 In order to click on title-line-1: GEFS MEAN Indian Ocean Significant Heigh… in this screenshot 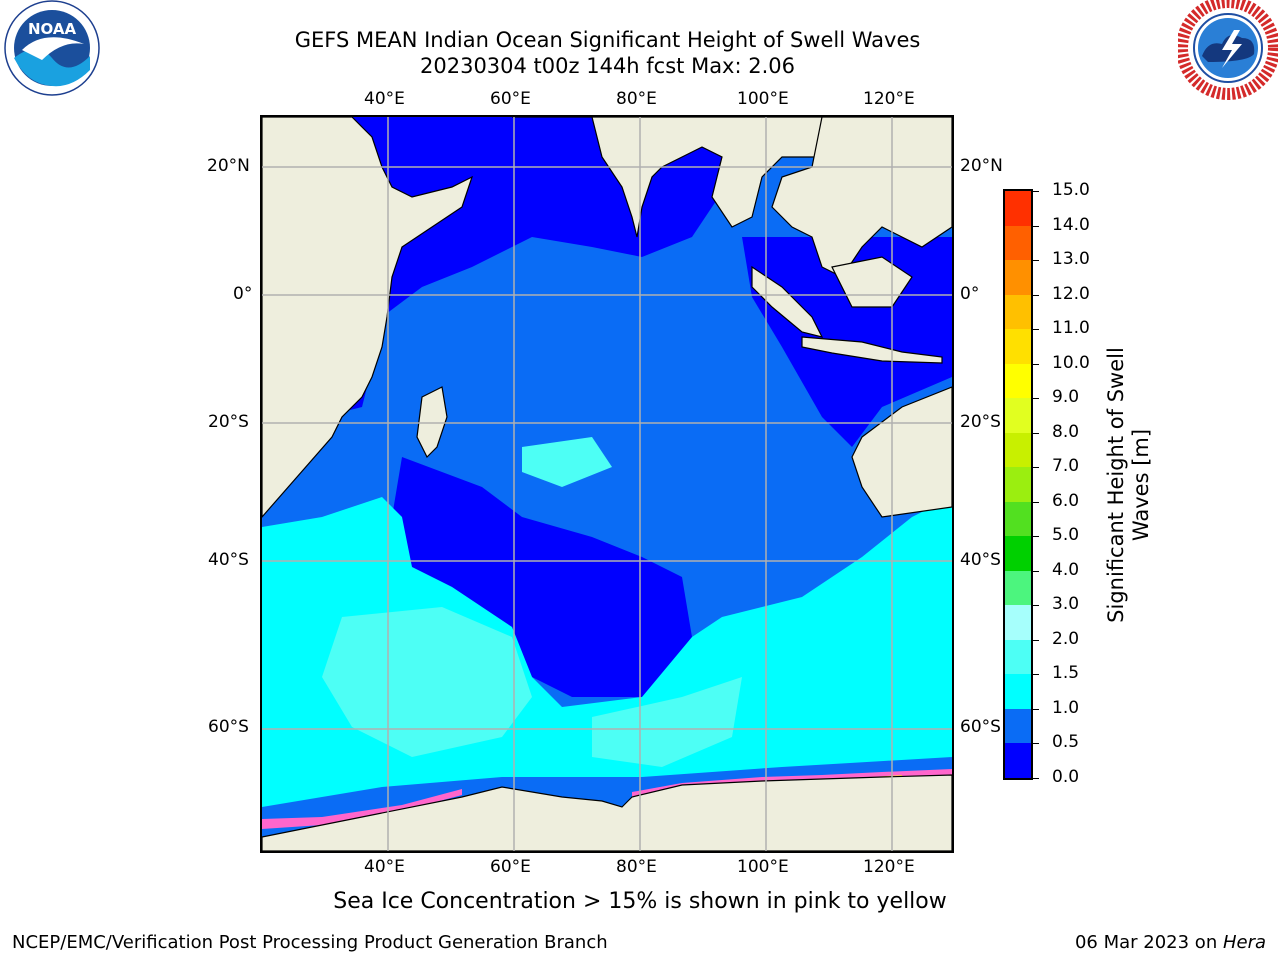, I will do `click(607, 40)`.